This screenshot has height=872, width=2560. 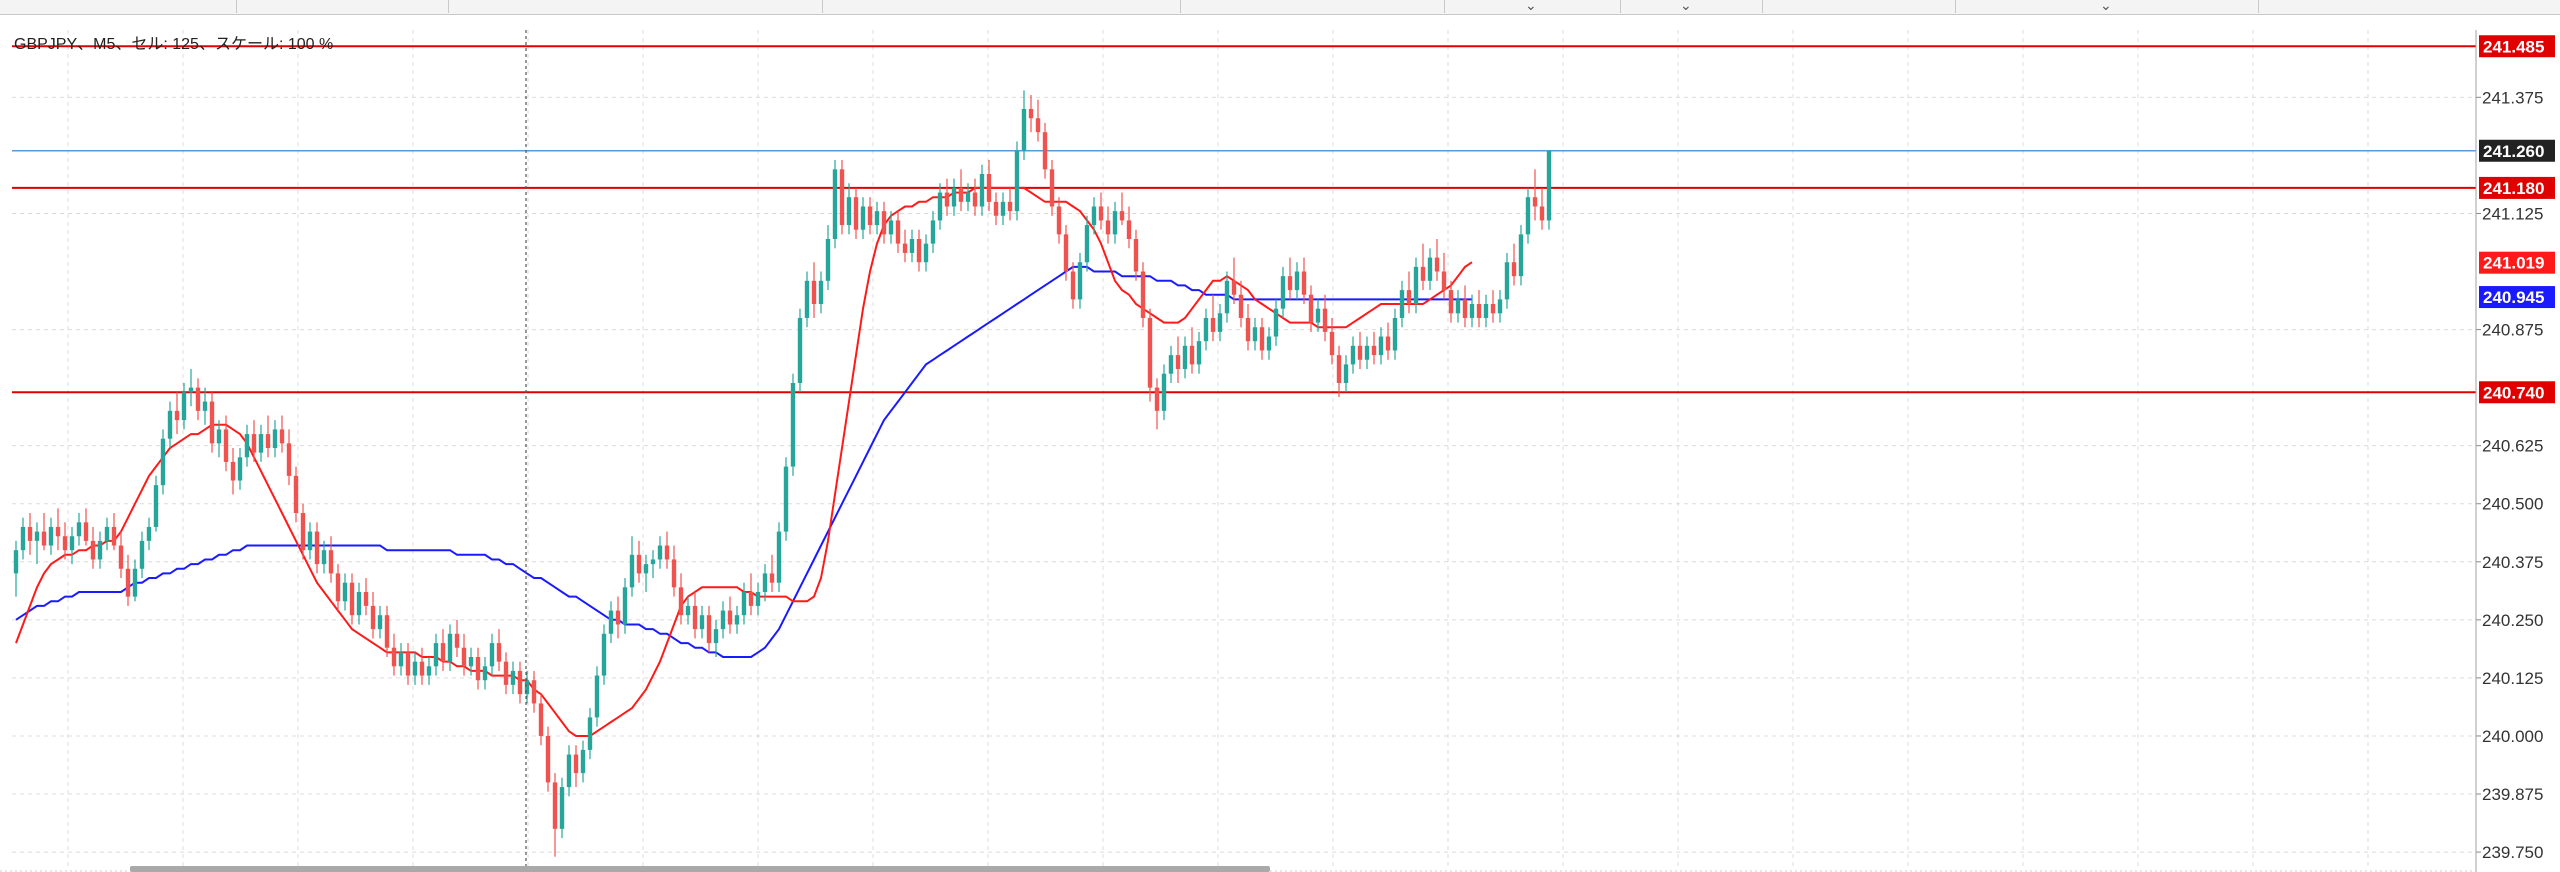 What do you see at coordinates (700, 869) in the screenshot?
I see `chart-scrollbar` at bounding box center [700, 869].